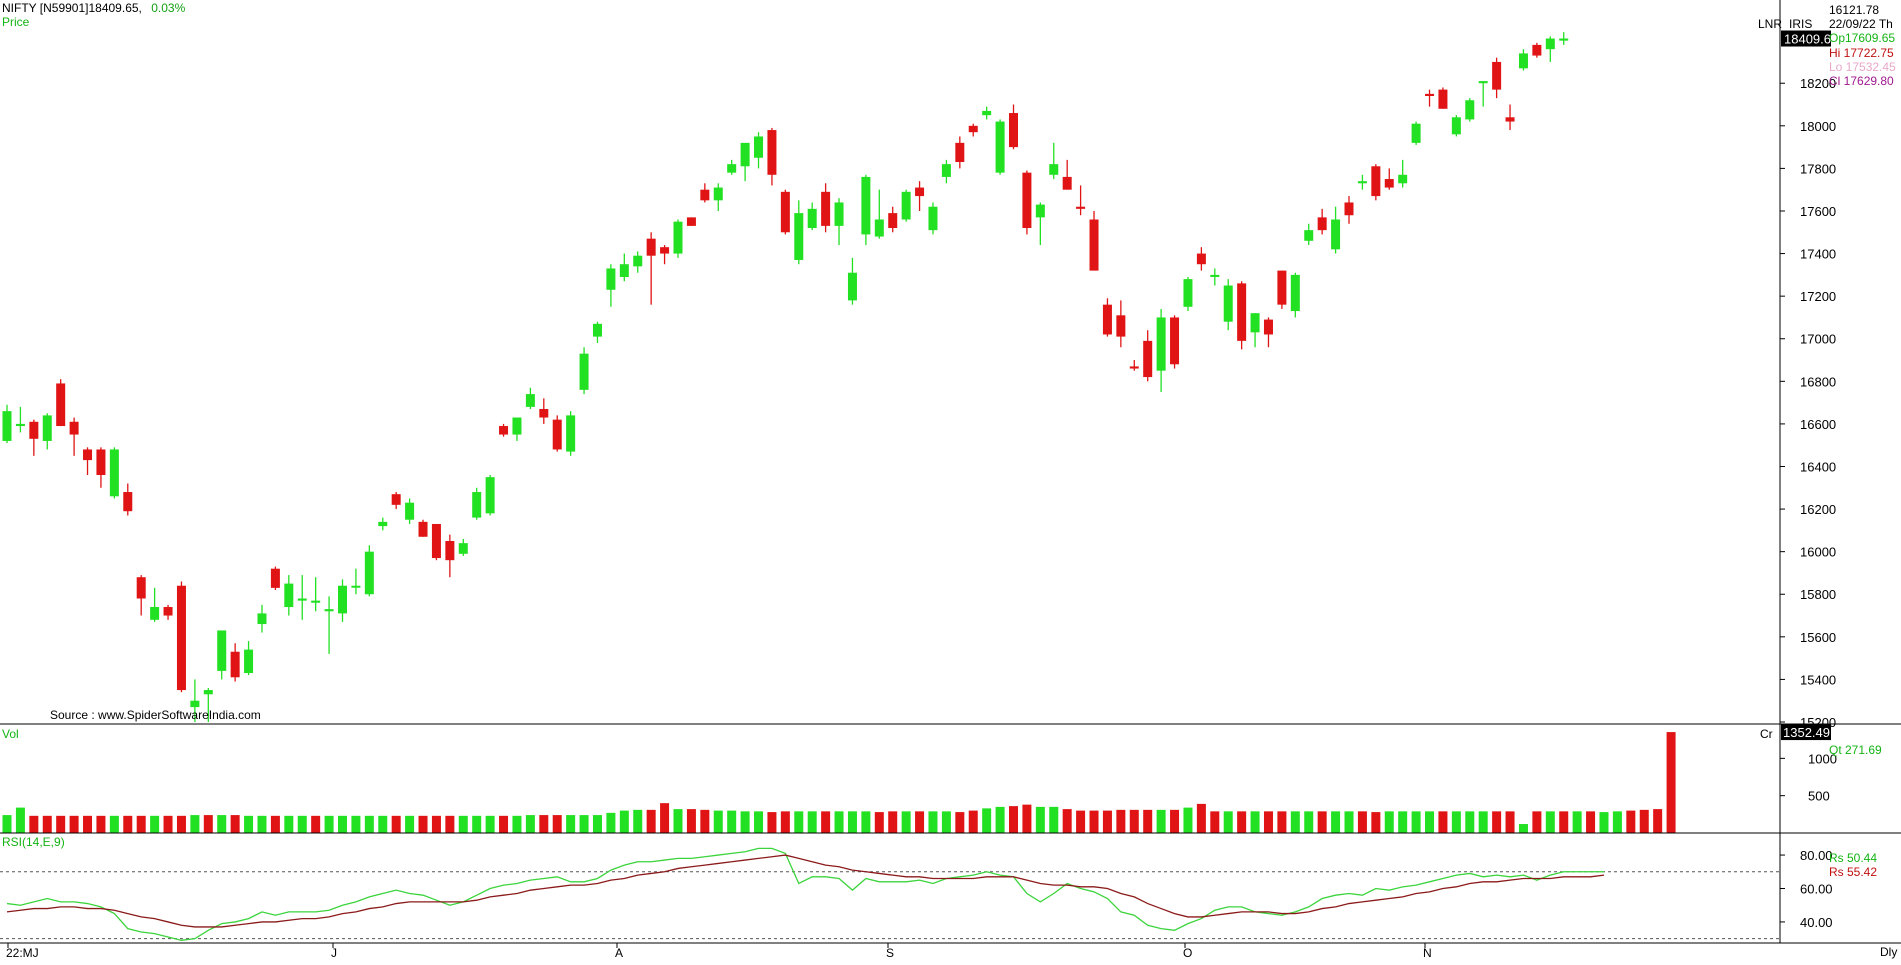  I want to click on price-tick-label: 16800, so click(1818, 381).